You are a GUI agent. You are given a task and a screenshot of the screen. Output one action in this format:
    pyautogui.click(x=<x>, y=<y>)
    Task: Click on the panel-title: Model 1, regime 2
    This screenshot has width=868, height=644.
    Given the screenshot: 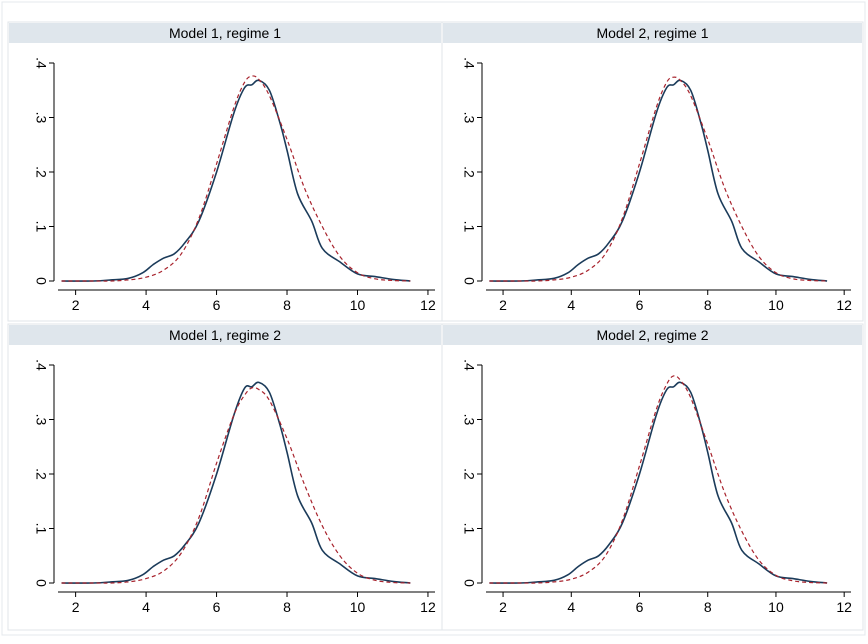 What is the action you would take?
    pyautogui.click(x=225, y=335)
    